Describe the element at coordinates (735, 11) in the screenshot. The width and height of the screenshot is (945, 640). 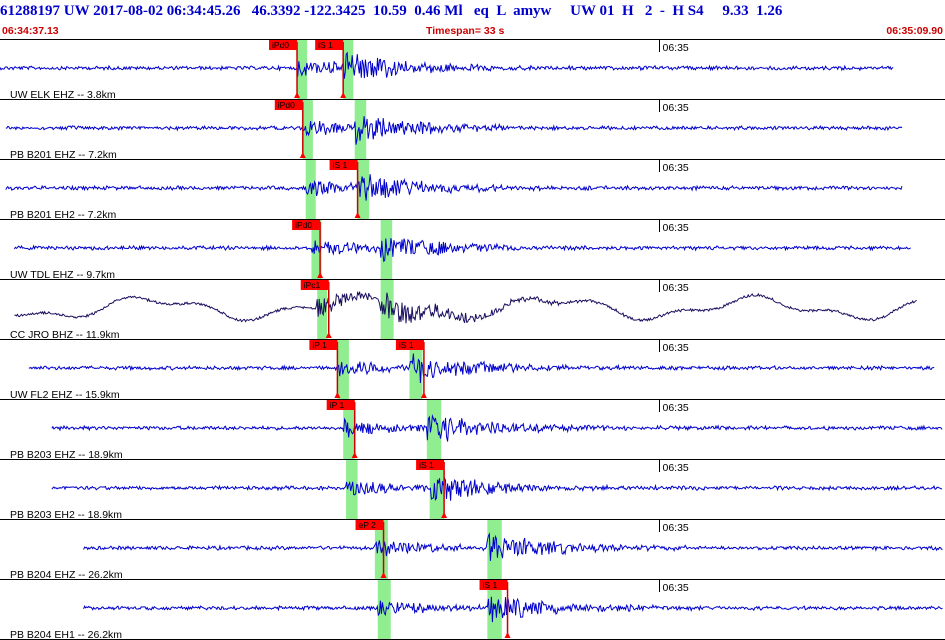
I see `rms: 9.33` at that location.